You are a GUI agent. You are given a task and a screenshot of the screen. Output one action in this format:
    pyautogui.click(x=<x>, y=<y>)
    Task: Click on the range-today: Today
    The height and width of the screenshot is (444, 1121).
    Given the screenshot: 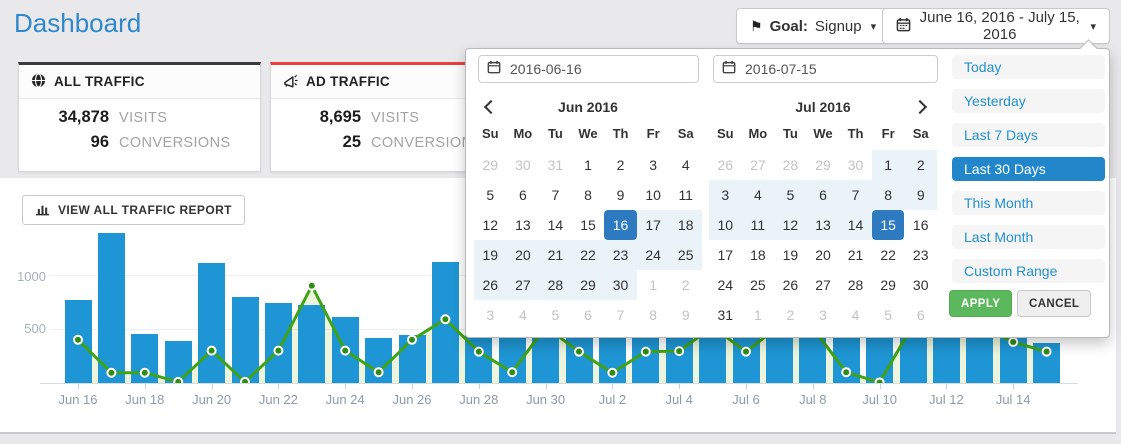 What is the action you would take?
    pyautogui.click(x=1028, y=67)
    